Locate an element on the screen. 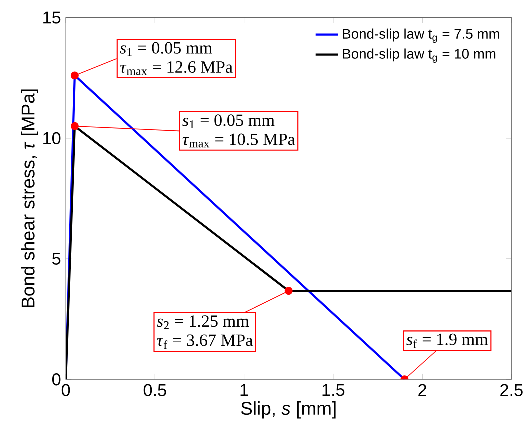  x-tick-label: 1.5 is located at coordinates (333, 390).